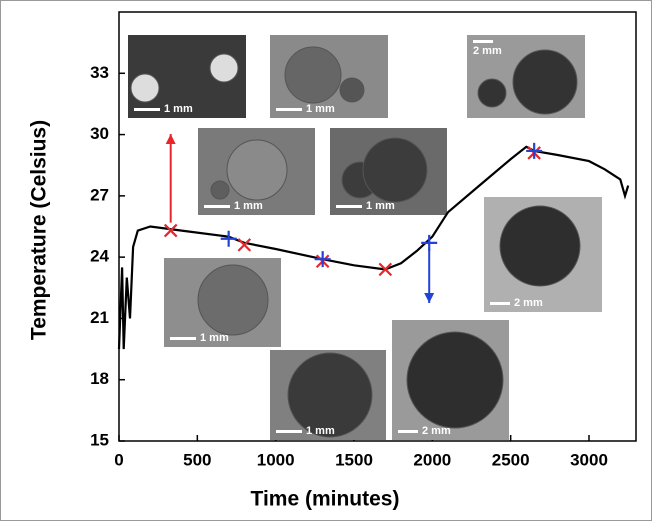 This screenshot has width=652, height=526. I want to click on y-tick-label: 24, so click(99, 256).